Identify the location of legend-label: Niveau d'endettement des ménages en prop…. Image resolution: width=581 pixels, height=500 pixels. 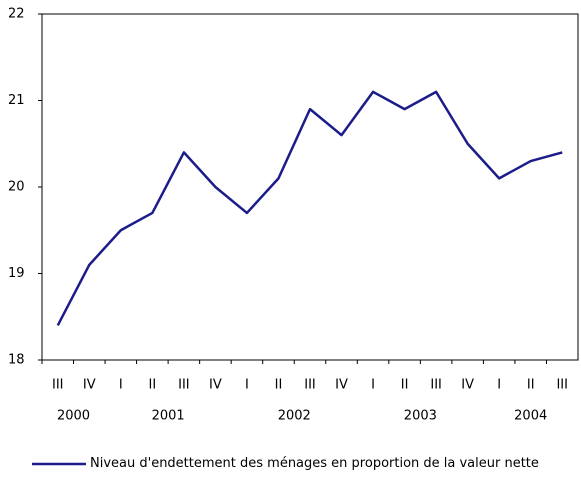
(314, 463).